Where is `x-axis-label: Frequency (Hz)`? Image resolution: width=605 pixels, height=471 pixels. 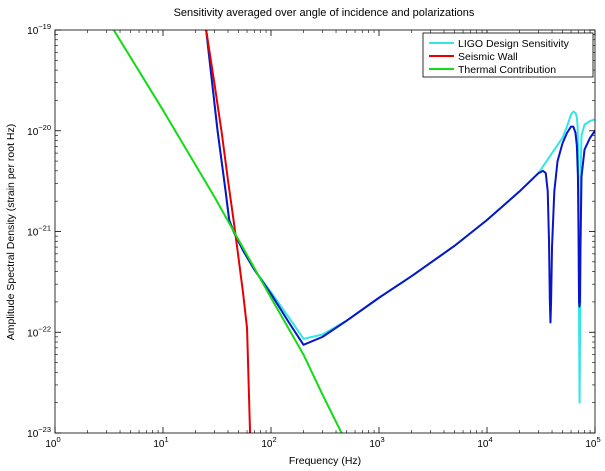 x-axis-label: Frequency (Hz) is located at coordinates (325, 461).